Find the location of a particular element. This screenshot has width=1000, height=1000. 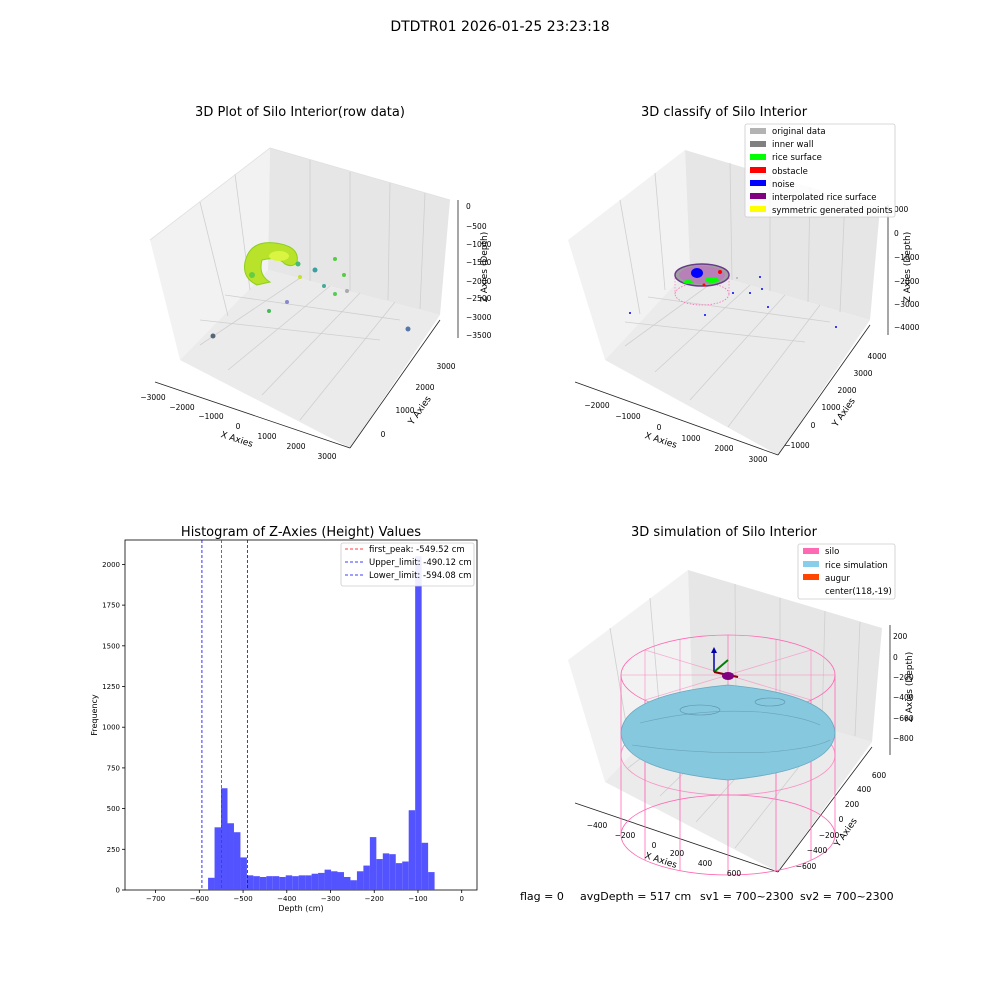

panel1-points is located at coordinates (310, 290).